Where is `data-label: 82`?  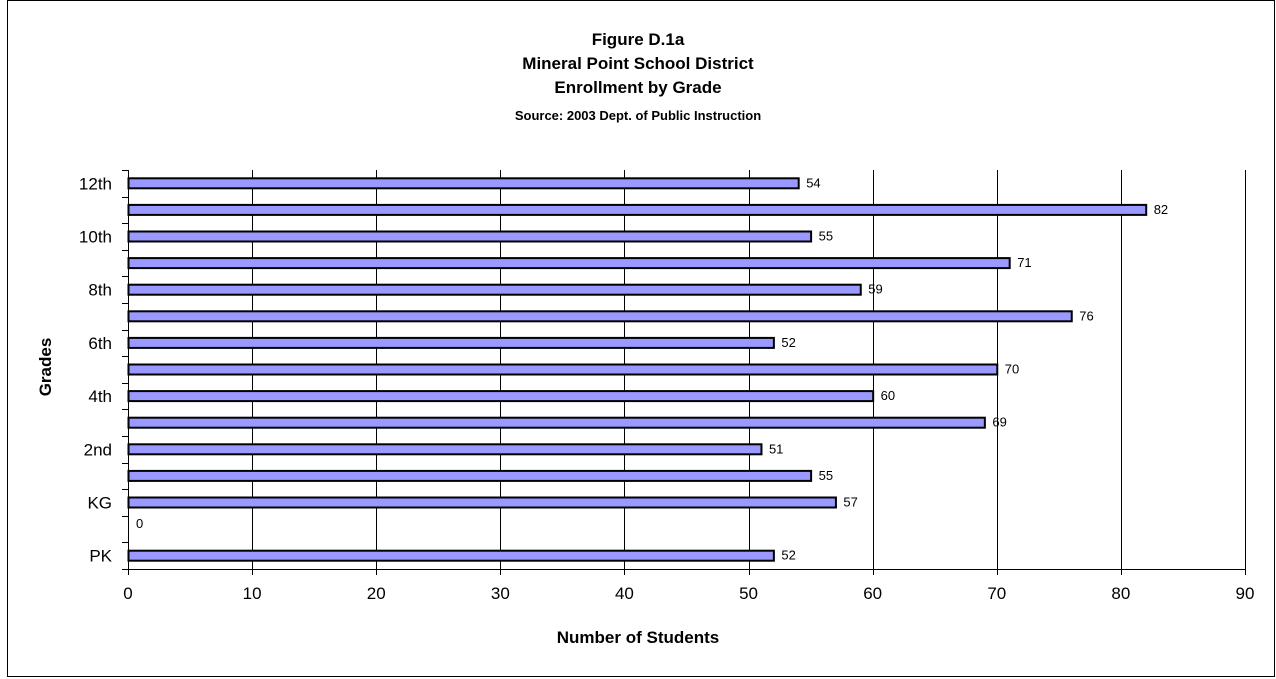
data-label: 82 is located at coordinates (1161, 209).